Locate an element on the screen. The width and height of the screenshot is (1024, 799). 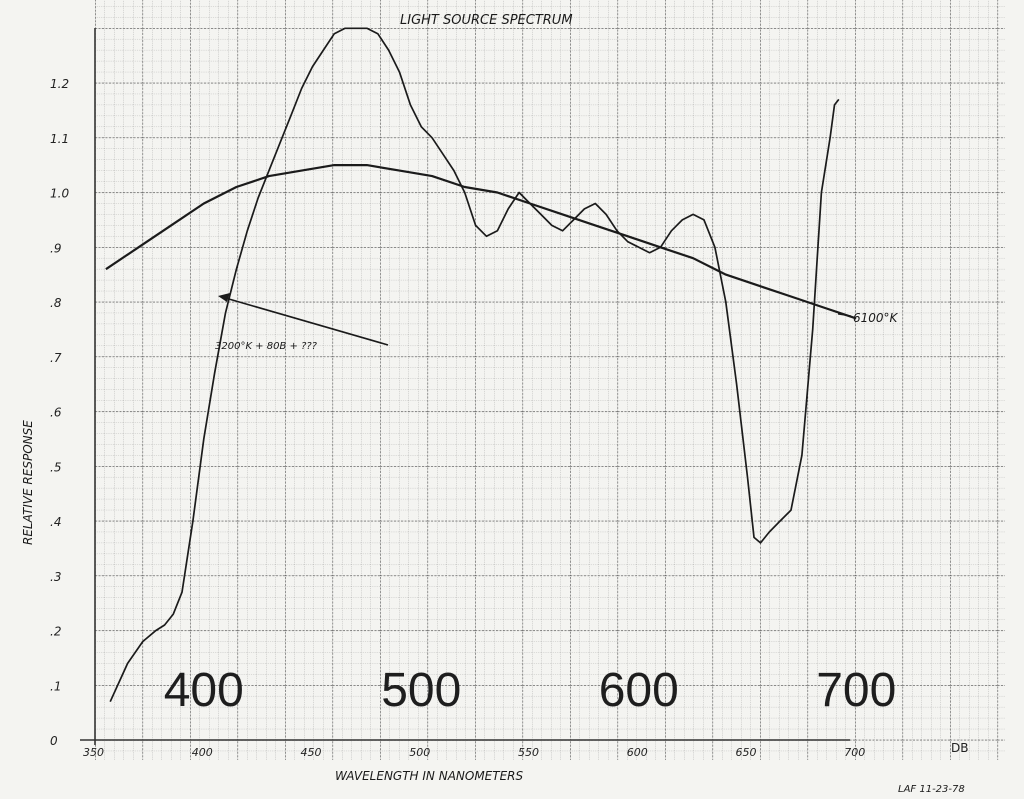
x-tick-label: 350 is located at coordinates (93, 752).